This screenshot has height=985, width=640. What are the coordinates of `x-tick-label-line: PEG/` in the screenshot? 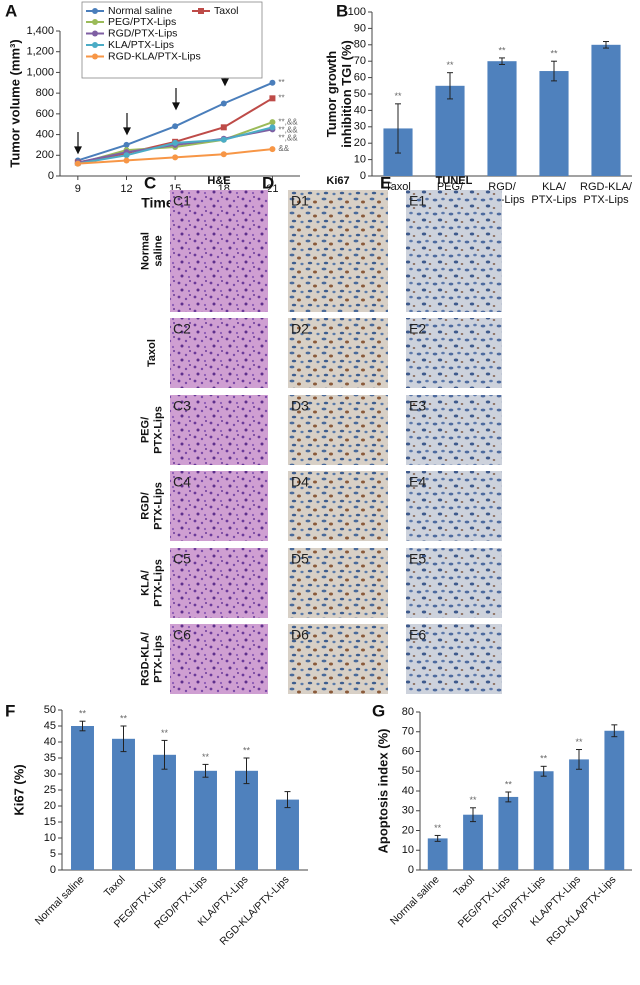 It's located at (450, 187).